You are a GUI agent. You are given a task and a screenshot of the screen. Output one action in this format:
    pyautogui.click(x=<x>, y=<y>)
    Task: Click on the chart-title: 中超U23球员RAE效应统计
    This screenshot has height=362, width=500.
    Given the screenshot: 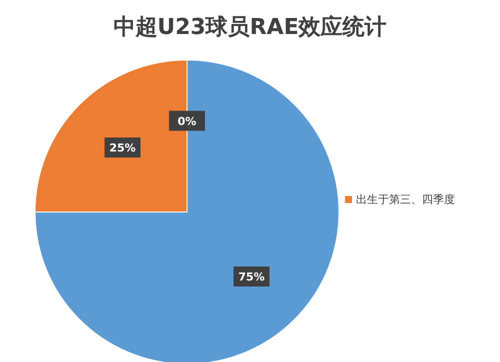 What is the action you would take?
    pyautogui.click(x=250, y=27)
    